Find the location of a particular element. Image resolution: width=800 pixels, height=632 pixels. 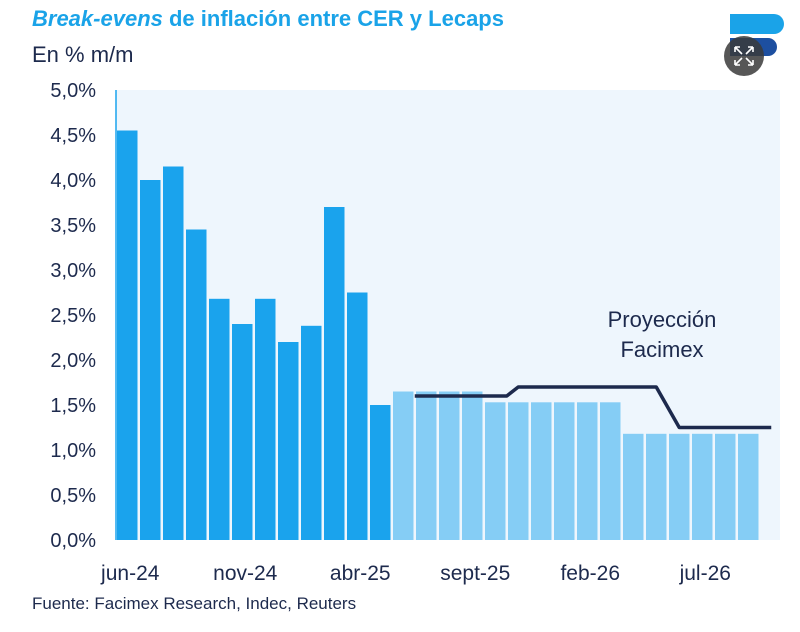

y-tick-label: 2,0% is located at coordinates (73, 361).